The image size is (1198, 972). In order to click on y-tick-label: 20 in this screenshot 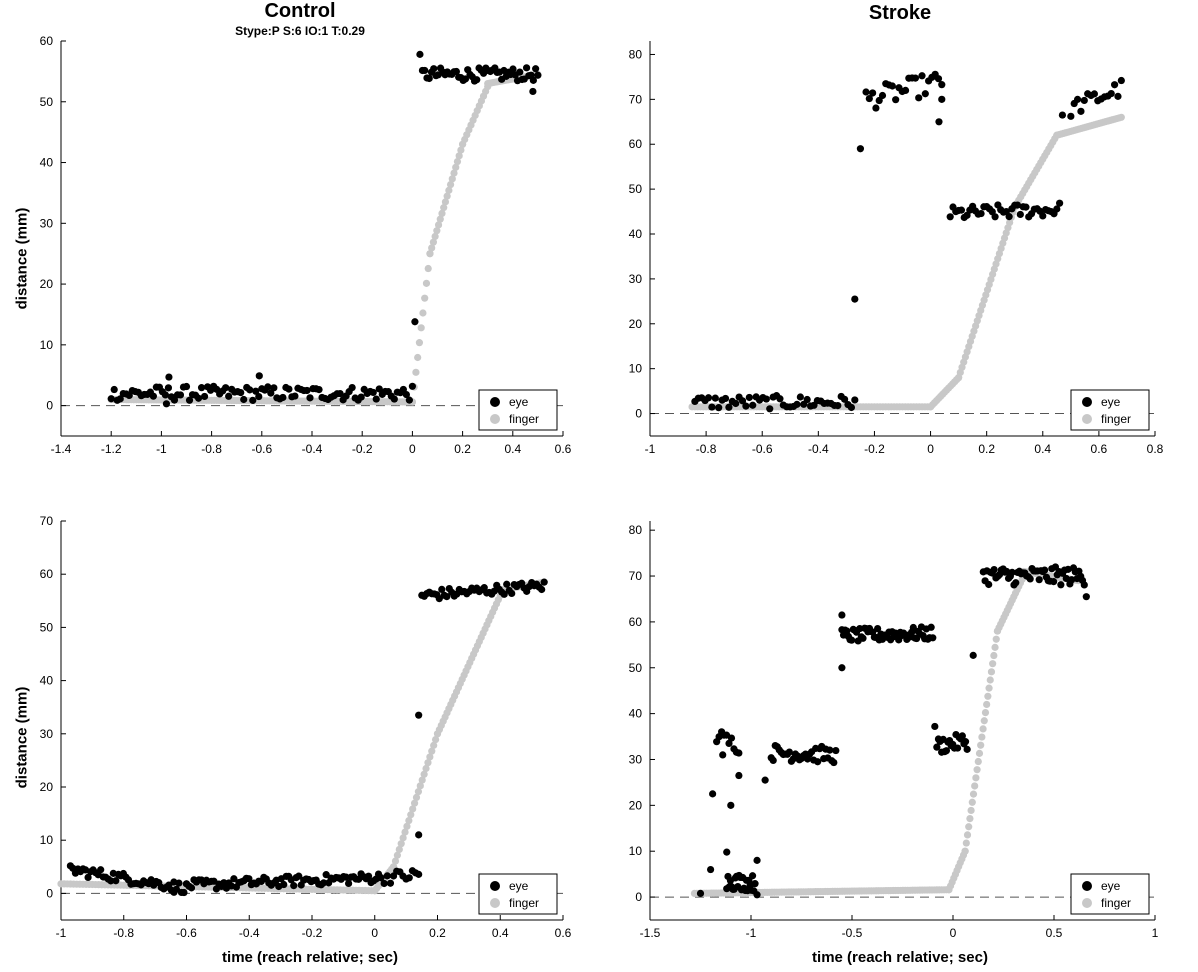, I will do `click(47, 284)`.